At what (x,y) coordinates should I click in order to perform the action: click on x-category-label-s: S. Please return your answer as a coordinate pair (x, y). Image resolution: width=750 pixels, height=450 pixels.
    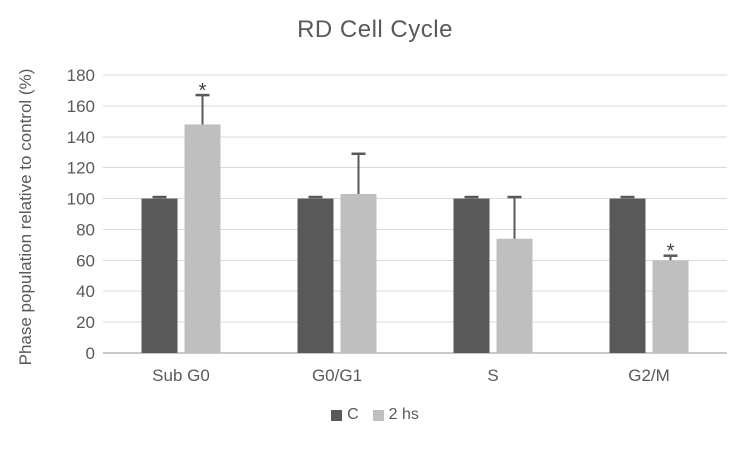
    Looking at the image, I should click on (492, 375).